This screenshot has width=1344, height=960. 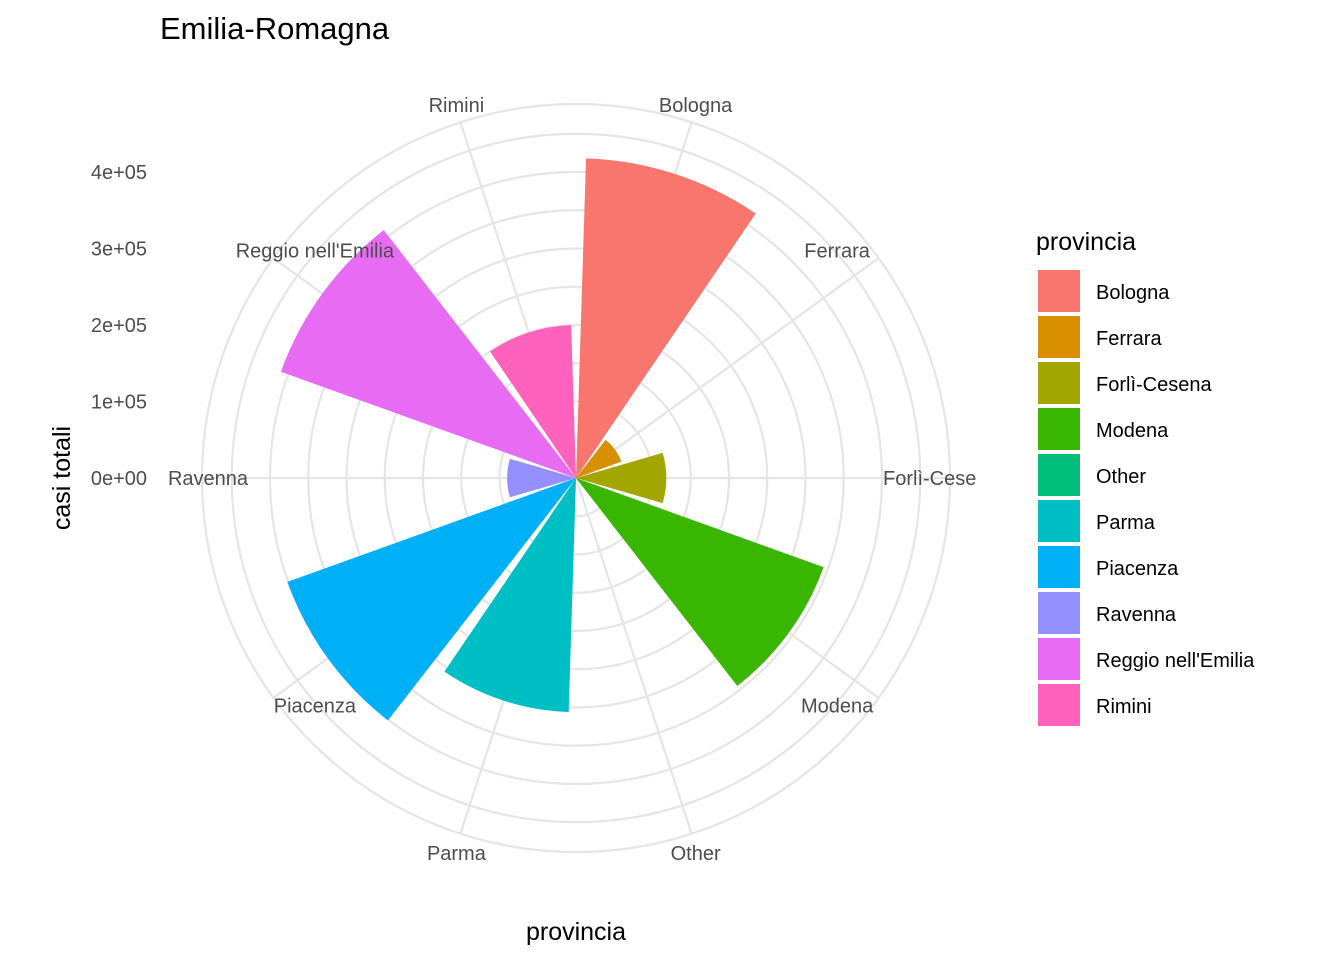 What do you see at coordinates (533, 401) in the screenshot?
I see `bar-rimini` at bounding box center [533, 401].